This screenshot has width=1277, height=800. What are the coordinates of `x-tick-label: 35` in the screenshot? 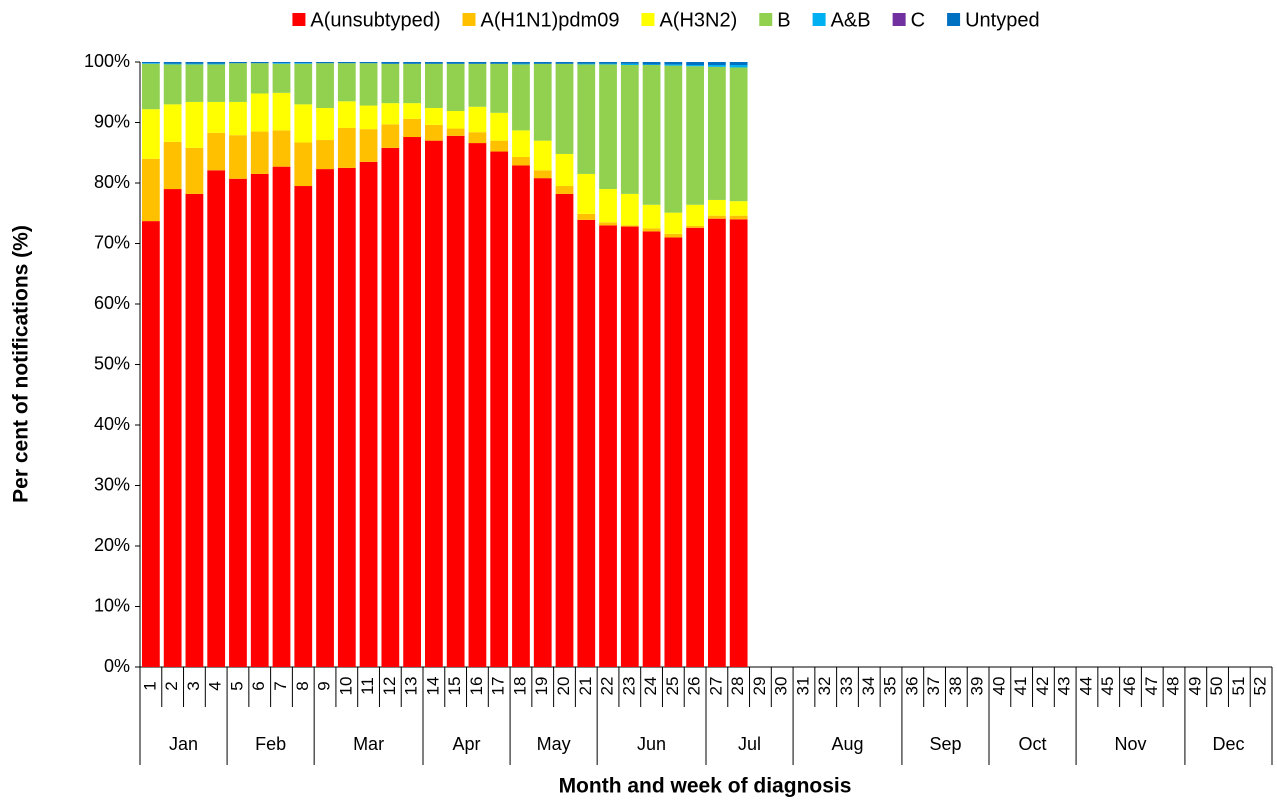 It's located at (890, 686).